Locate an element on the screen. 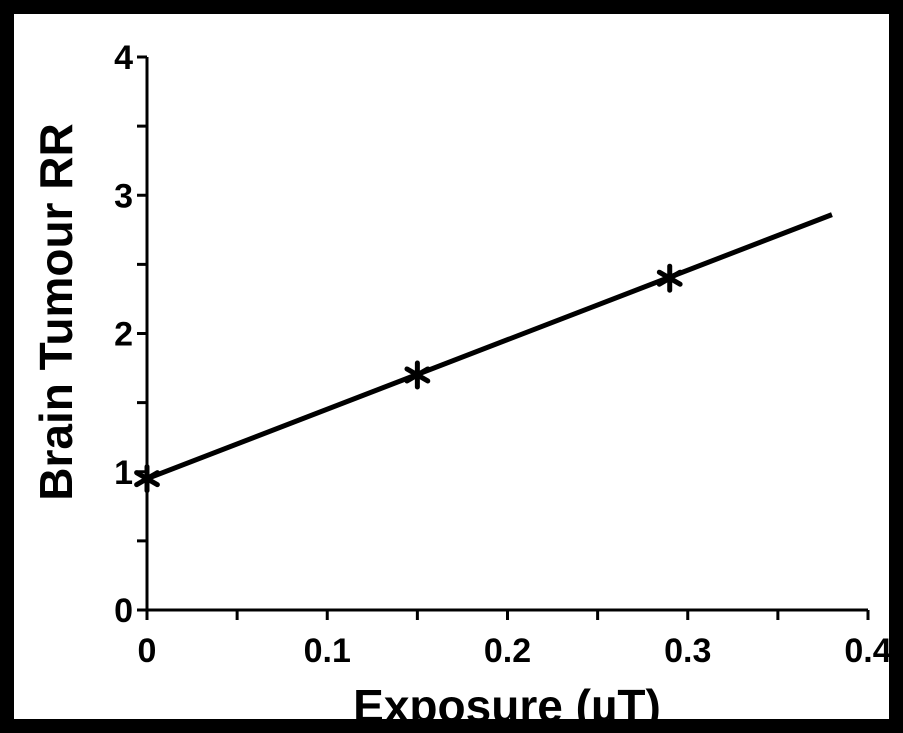  y-axis-label: Brain Tumour RR is located at coordinates (56, 311).